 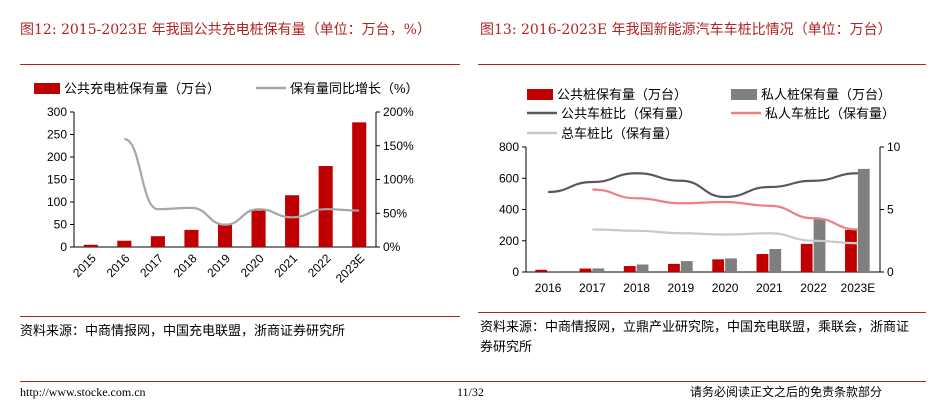 What do you see at coordinates (350, 268) in the screenshot?
I see `chart12-x-tick-label: 2023E` at bounding box center [350, 268].